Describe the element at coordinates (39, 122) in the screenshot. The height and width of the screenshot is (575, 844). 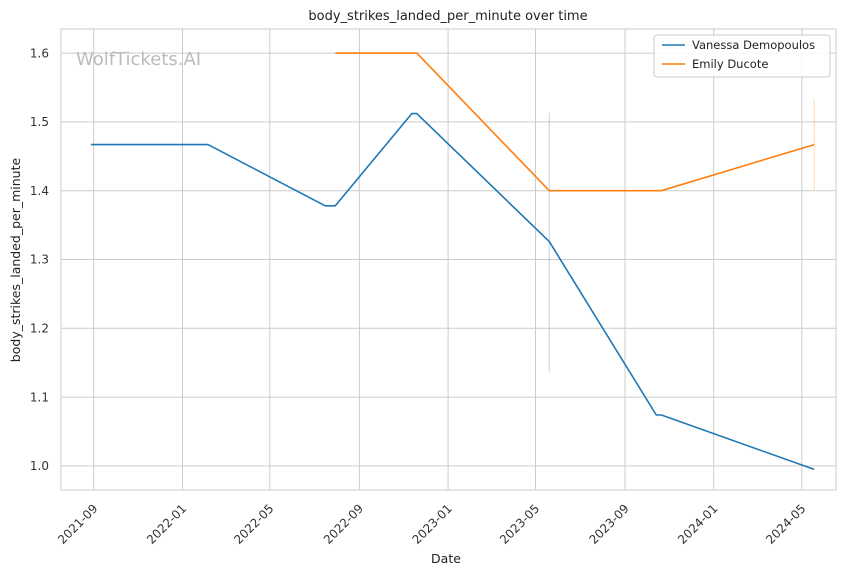
I see `y-tick-label: 1.5` at that location.